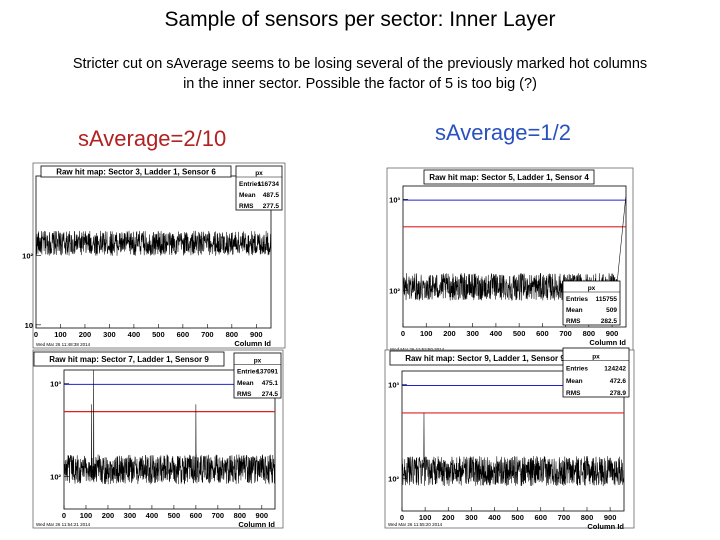 This screenshot has width=720, height=540. Describe the element at coordinates (270, 394) in the screenshot. I see `stats-value: 274.5` at that location.